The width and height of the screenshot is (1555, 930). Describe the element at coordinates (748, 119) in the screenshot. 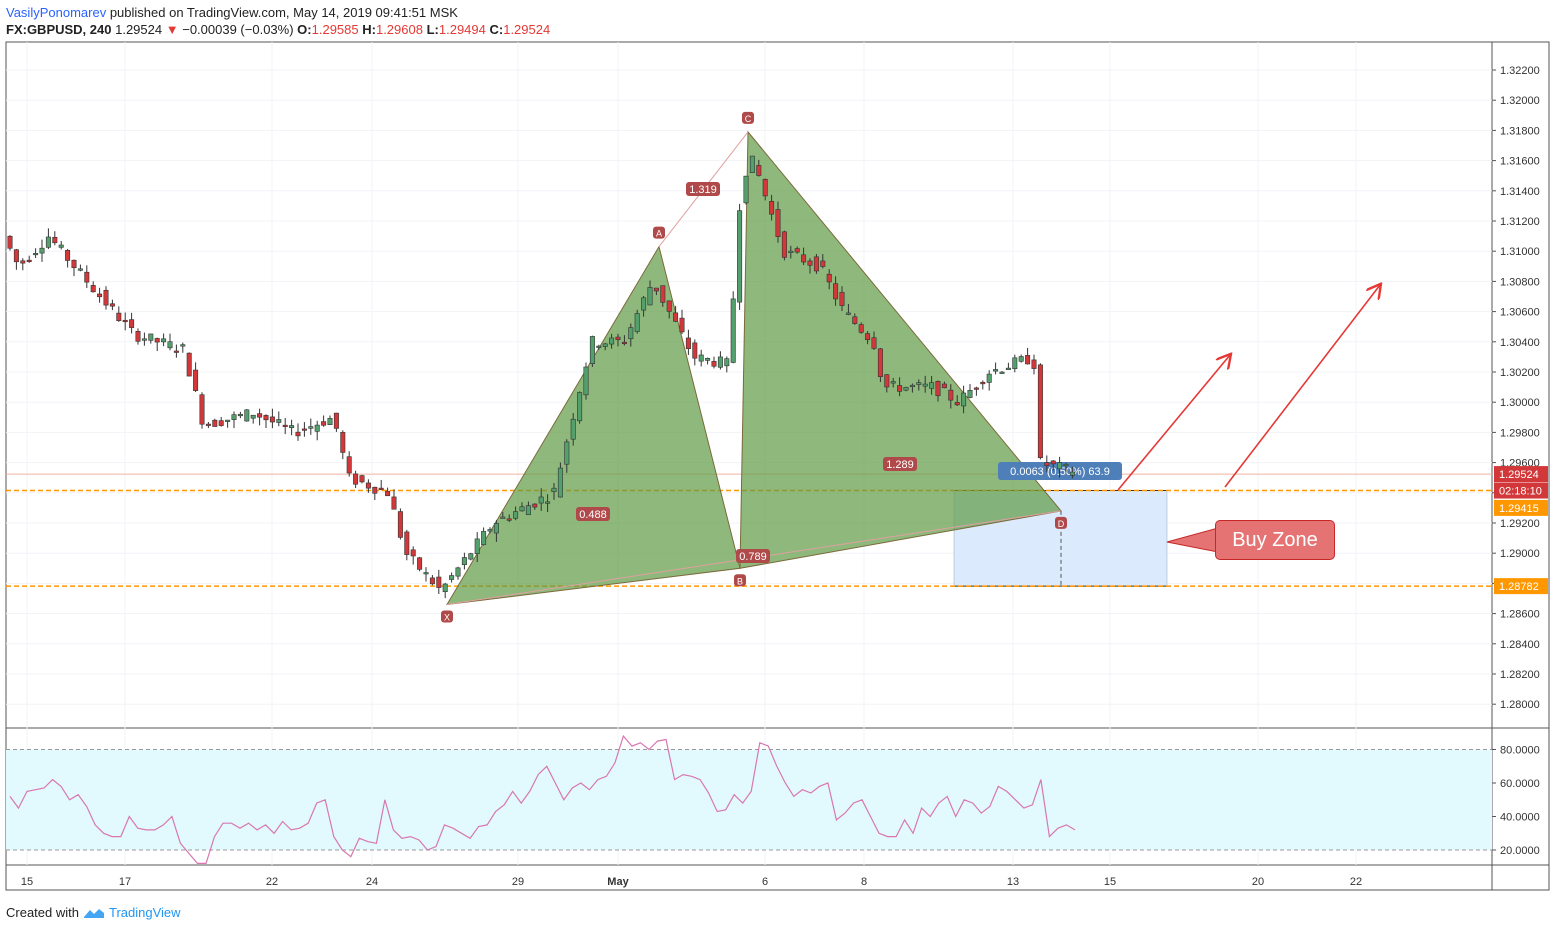

I see `point-label-c: C` at that location.